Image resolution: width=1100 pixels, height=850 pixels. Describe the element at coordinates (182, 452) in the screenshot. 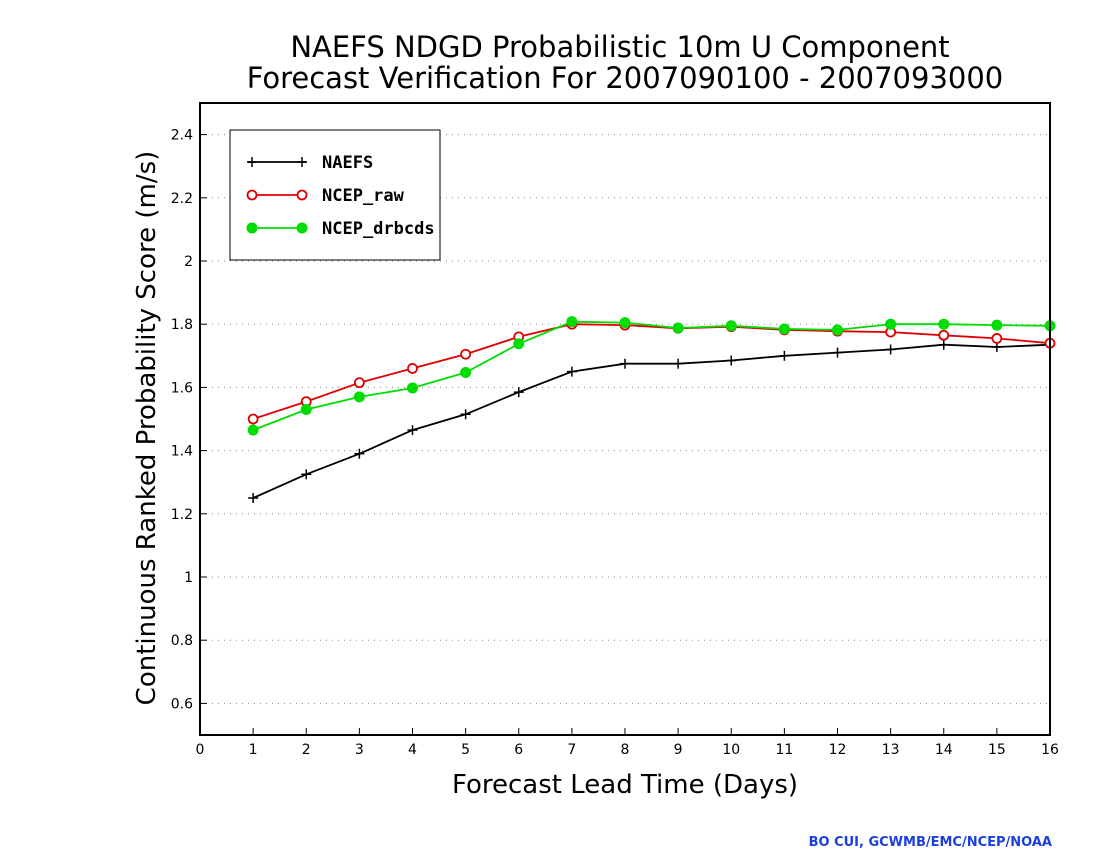

I see `y-tick-label: 1.4` at that location.